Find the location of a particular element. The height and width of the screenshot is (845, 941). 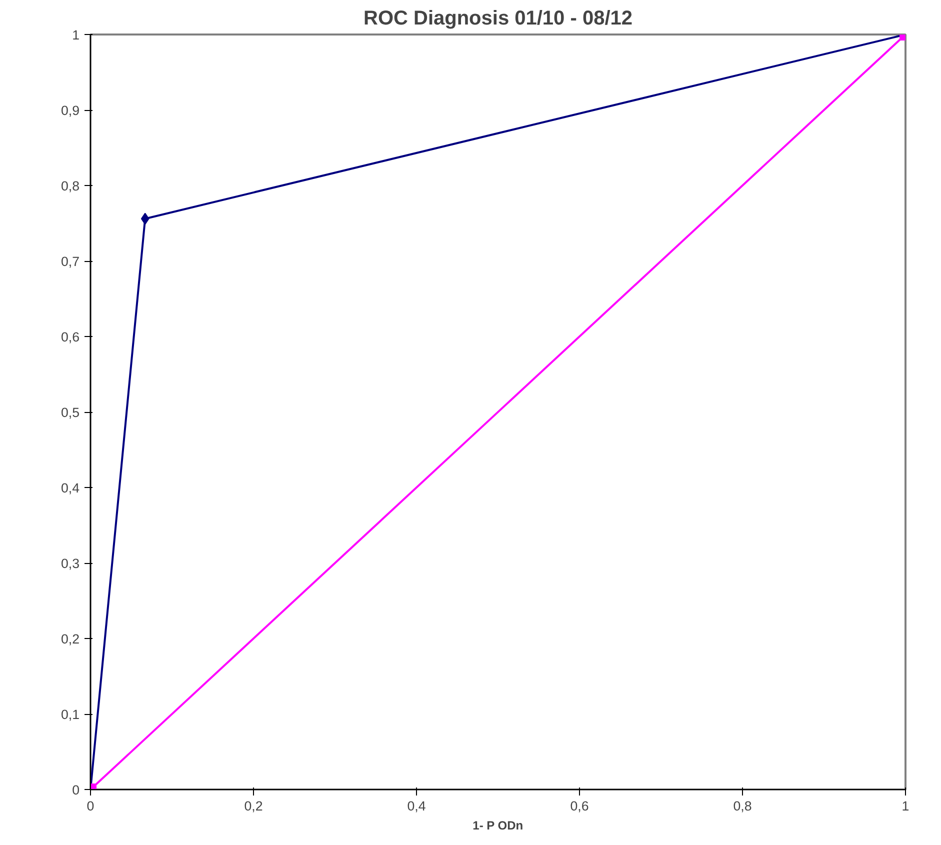

y-tick-label: 0,1 is located at coordinates (70, 714).